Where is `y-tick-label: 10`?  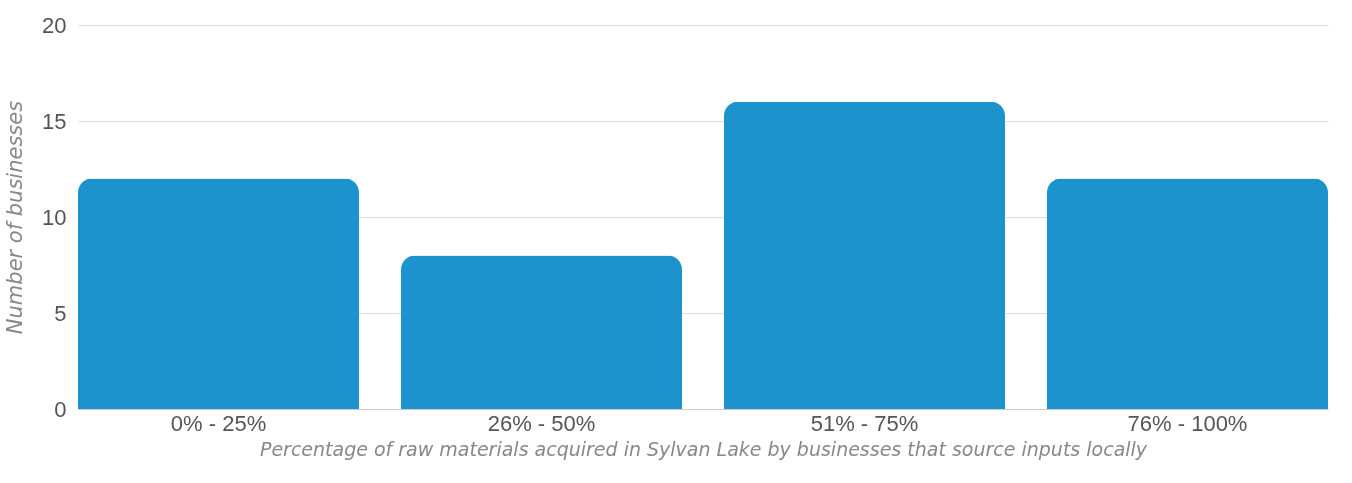 y-tick-label: 10 is located at coordinates (54, 217).